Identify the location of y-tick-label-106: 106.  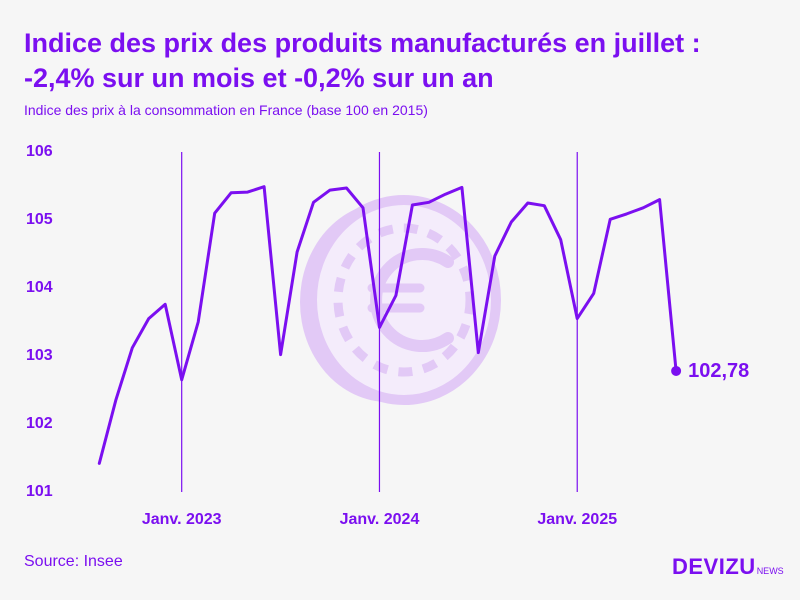
(39, 151).